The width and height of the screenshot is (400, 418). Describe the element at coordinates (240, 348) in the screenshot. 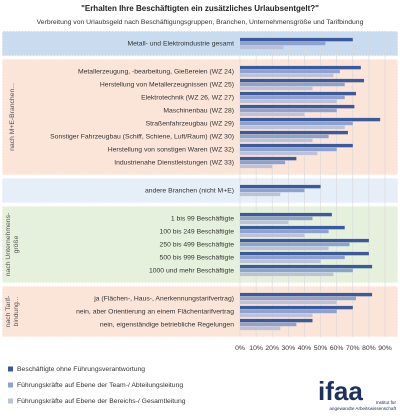

I see `x-tick-label: 0%` at that location.